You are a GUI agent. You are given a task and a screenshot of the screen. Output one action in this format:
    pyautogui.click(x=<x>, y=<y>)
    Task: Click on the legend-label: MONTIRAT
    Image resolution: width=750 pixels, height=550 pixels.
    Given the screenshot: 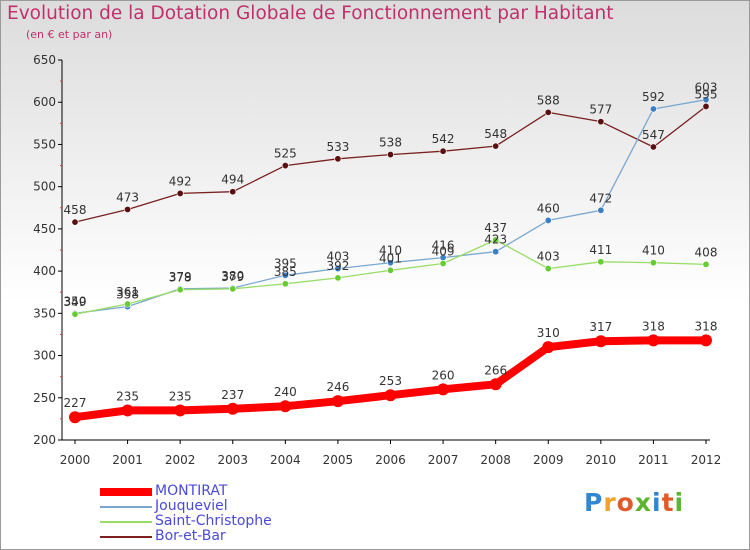 What is the action you would take?
    pyautogui.click(x=191, y=491)
    